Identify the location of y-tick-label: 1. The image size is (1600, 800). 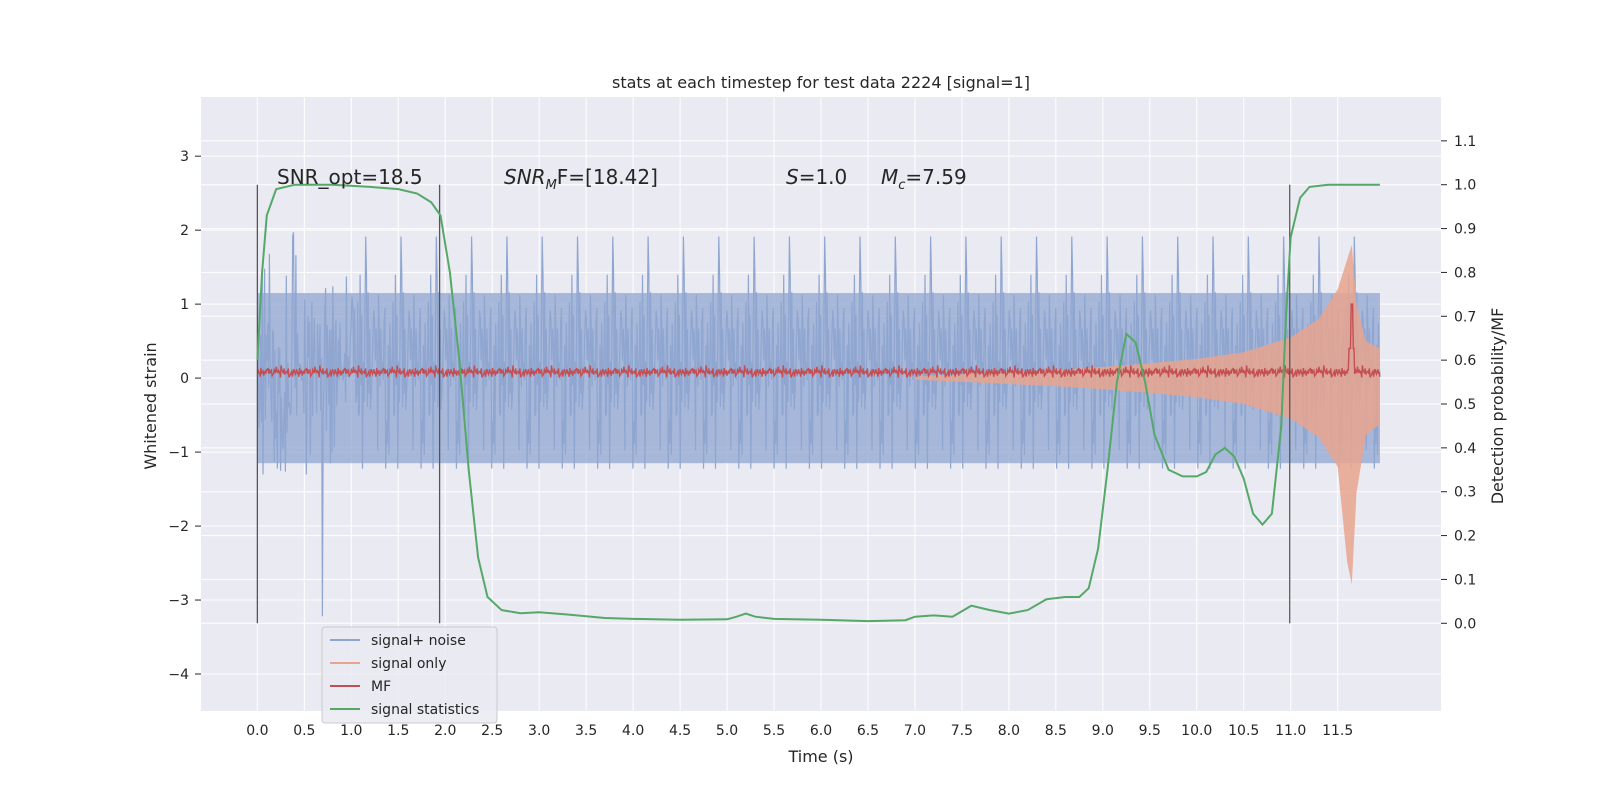
(184, 305).